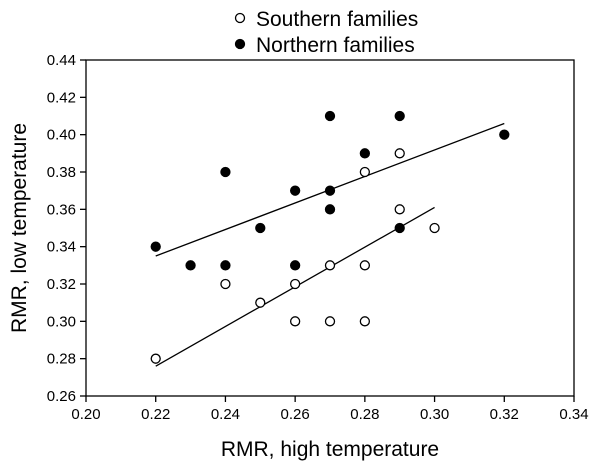  Describe the element at coordinates (61, 359) in the screenshot. I see `y-tick-label: 0.28` at that location.